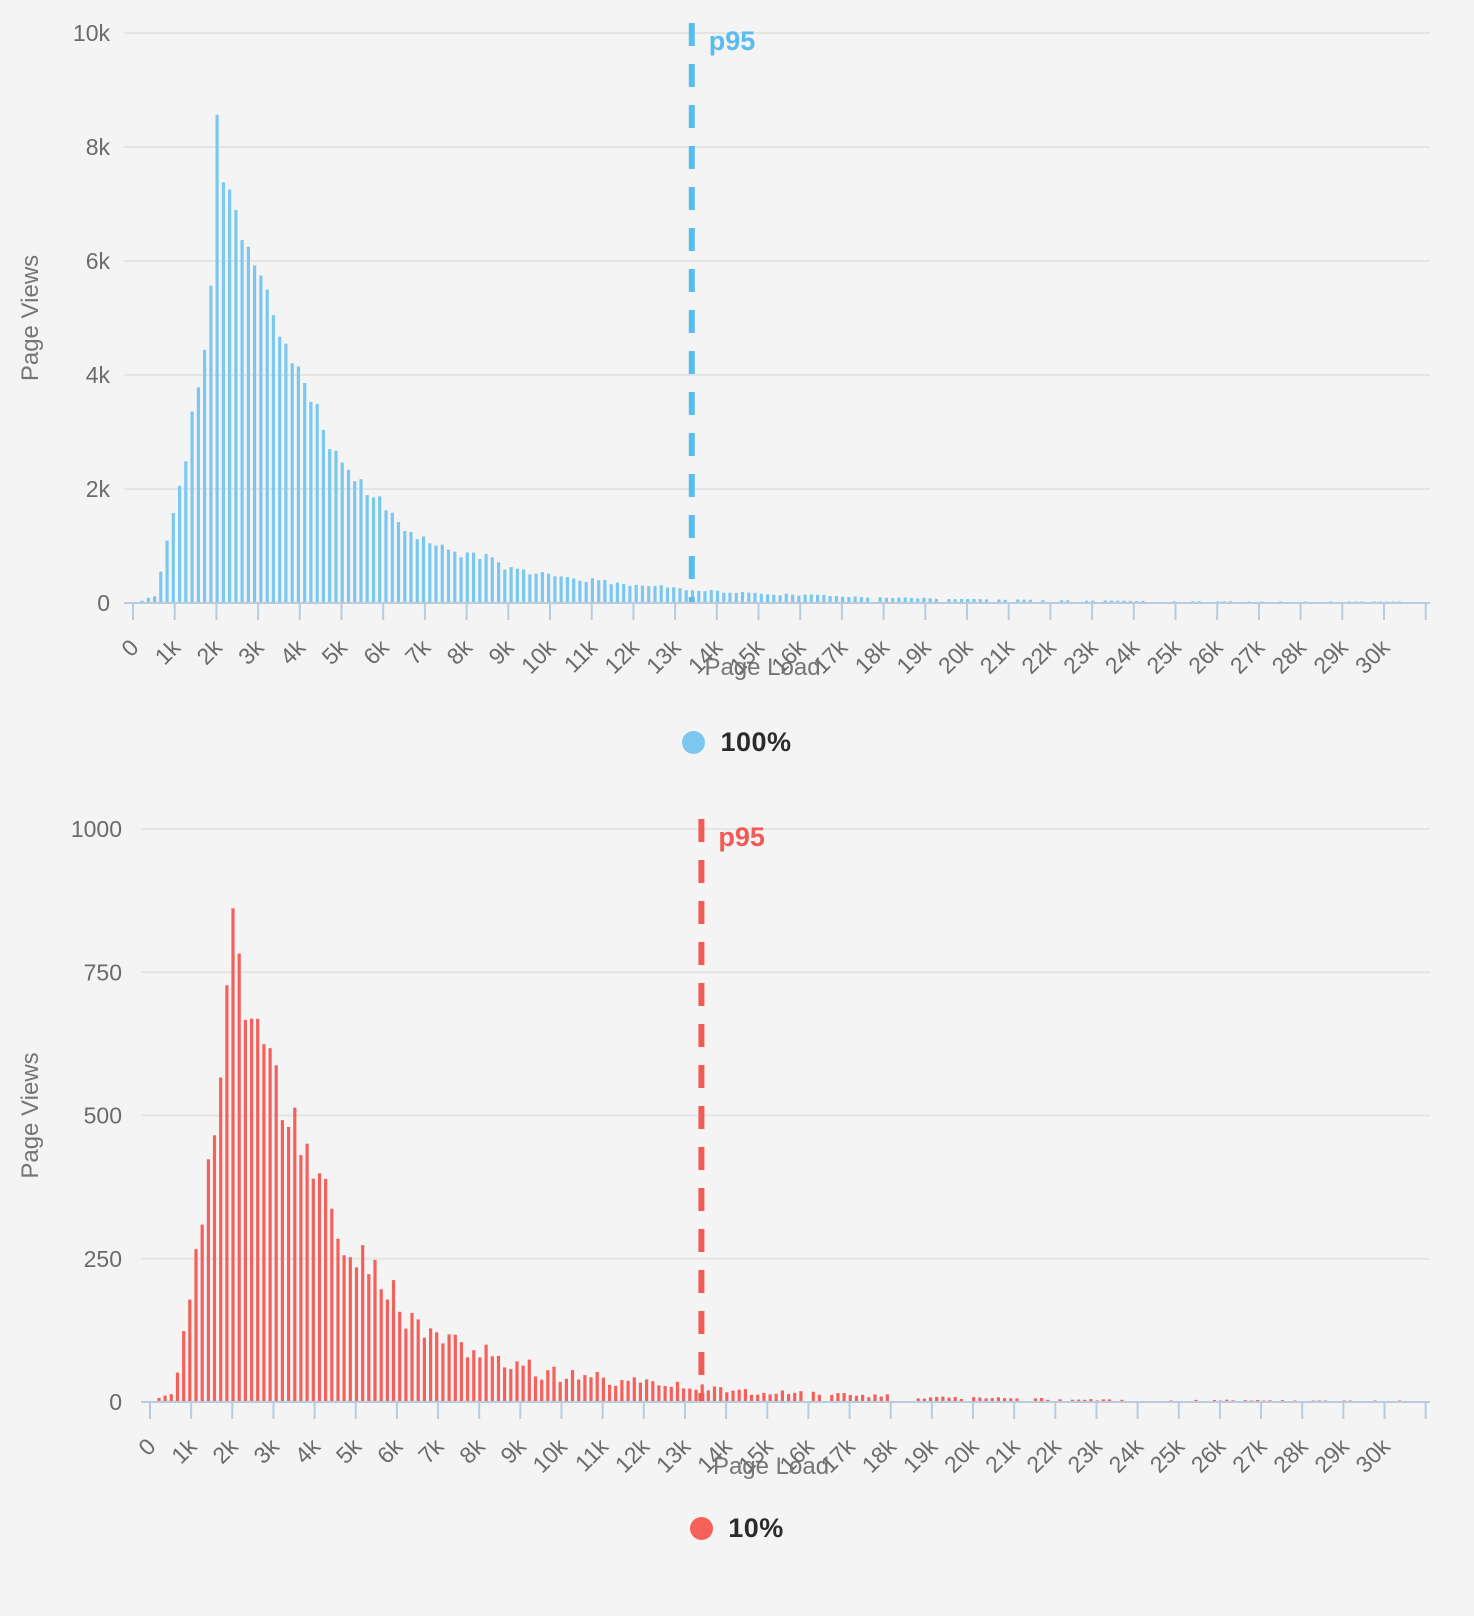  What do you see at coordinates (592, 1455) in the screenshot?
I see `x-tick-label: 11k` at bounding box center [592, 1455].